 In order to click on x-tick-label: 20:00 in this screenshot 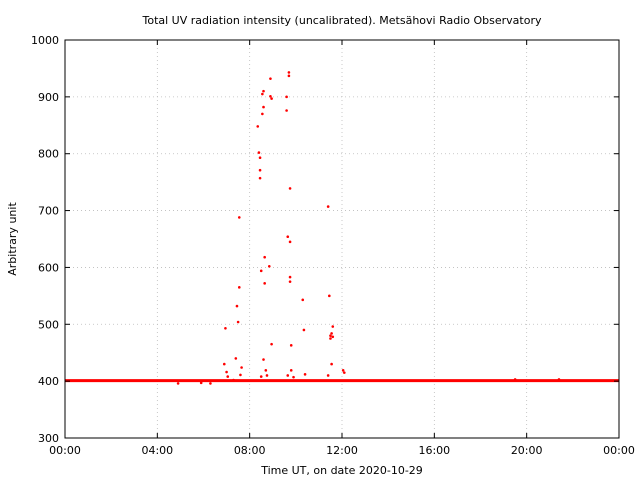, I will do `click(527, 450)`.